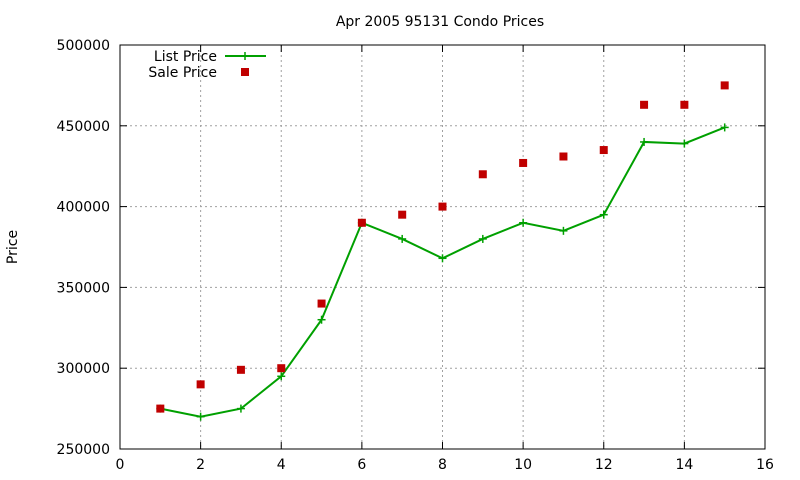 This screenshot has height=480, width=800. Describe the element at coordinates (361, 465) in the screenshot. I see `x-tick-label: 6` at that location.